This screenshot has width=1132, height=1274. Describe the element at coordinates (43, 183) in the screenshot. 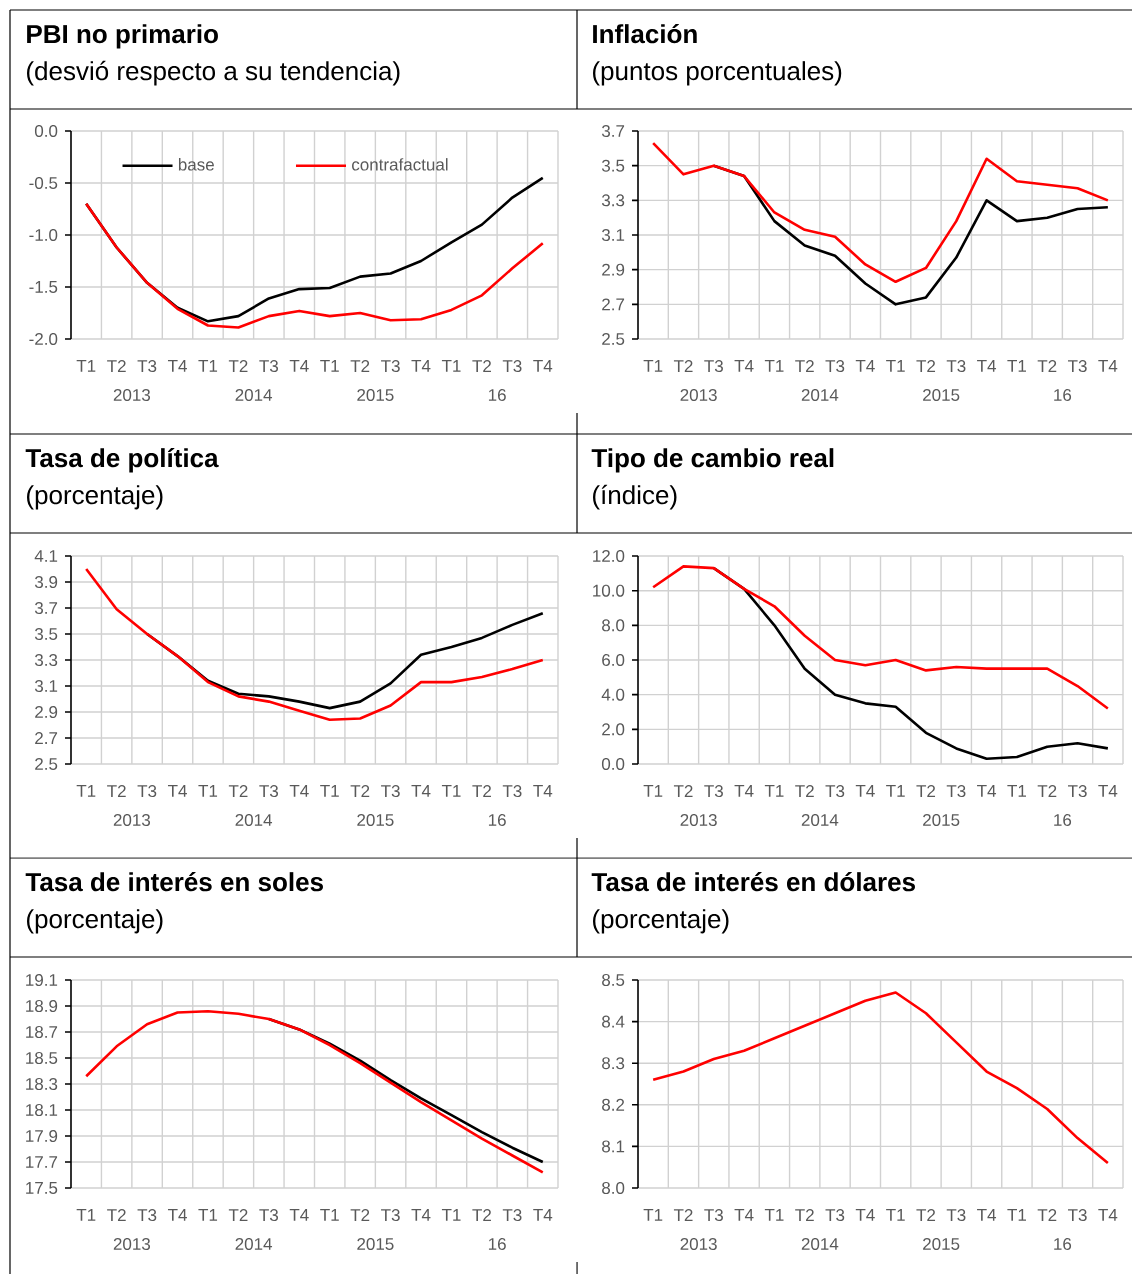

I see `y-tick-label: -0.5` at that location.